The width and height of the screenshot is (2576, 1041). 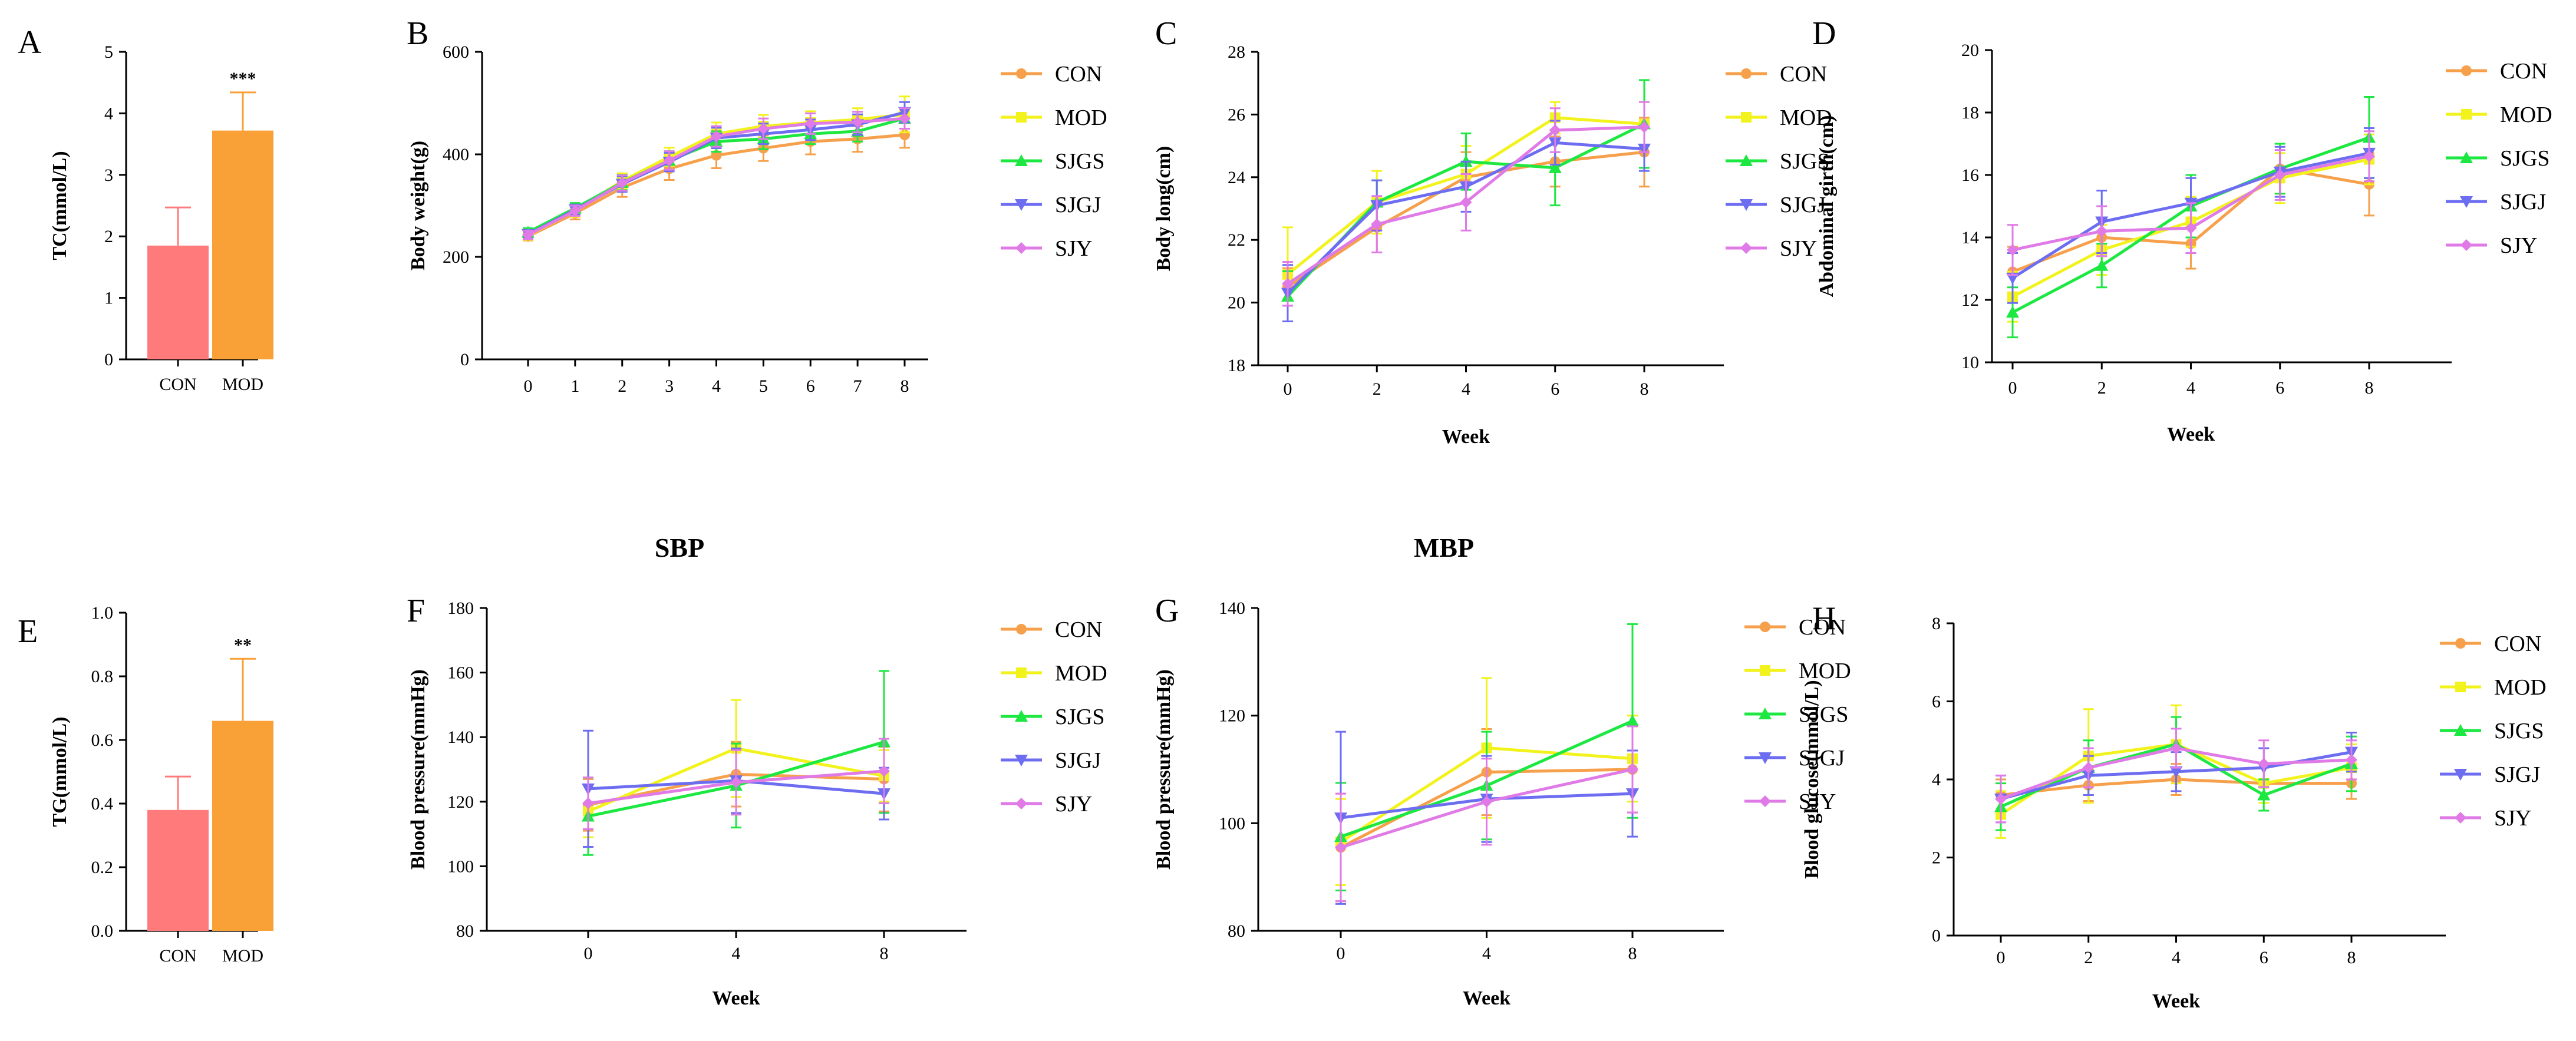 I want to click on y-tick-label: 0.6, so click(x=103, y=740).